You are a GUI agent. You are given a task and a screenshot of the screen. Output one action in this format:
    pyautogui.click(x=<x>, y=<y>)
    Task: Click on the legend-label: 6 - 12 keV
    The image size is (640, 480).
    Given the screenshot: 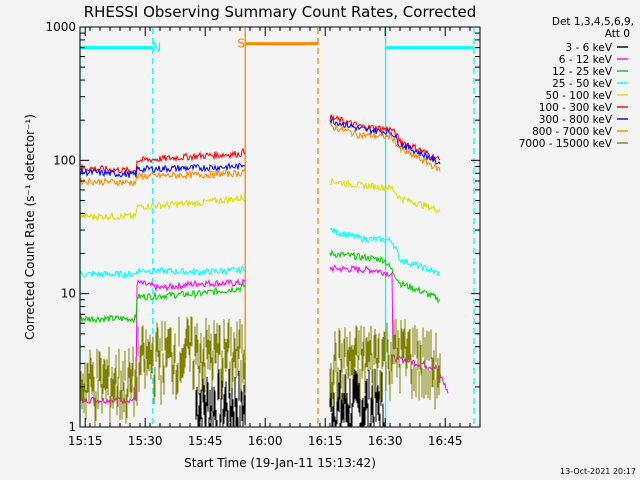 What is the action you would take?
    pyautogui.click(x=586, y=60)
    